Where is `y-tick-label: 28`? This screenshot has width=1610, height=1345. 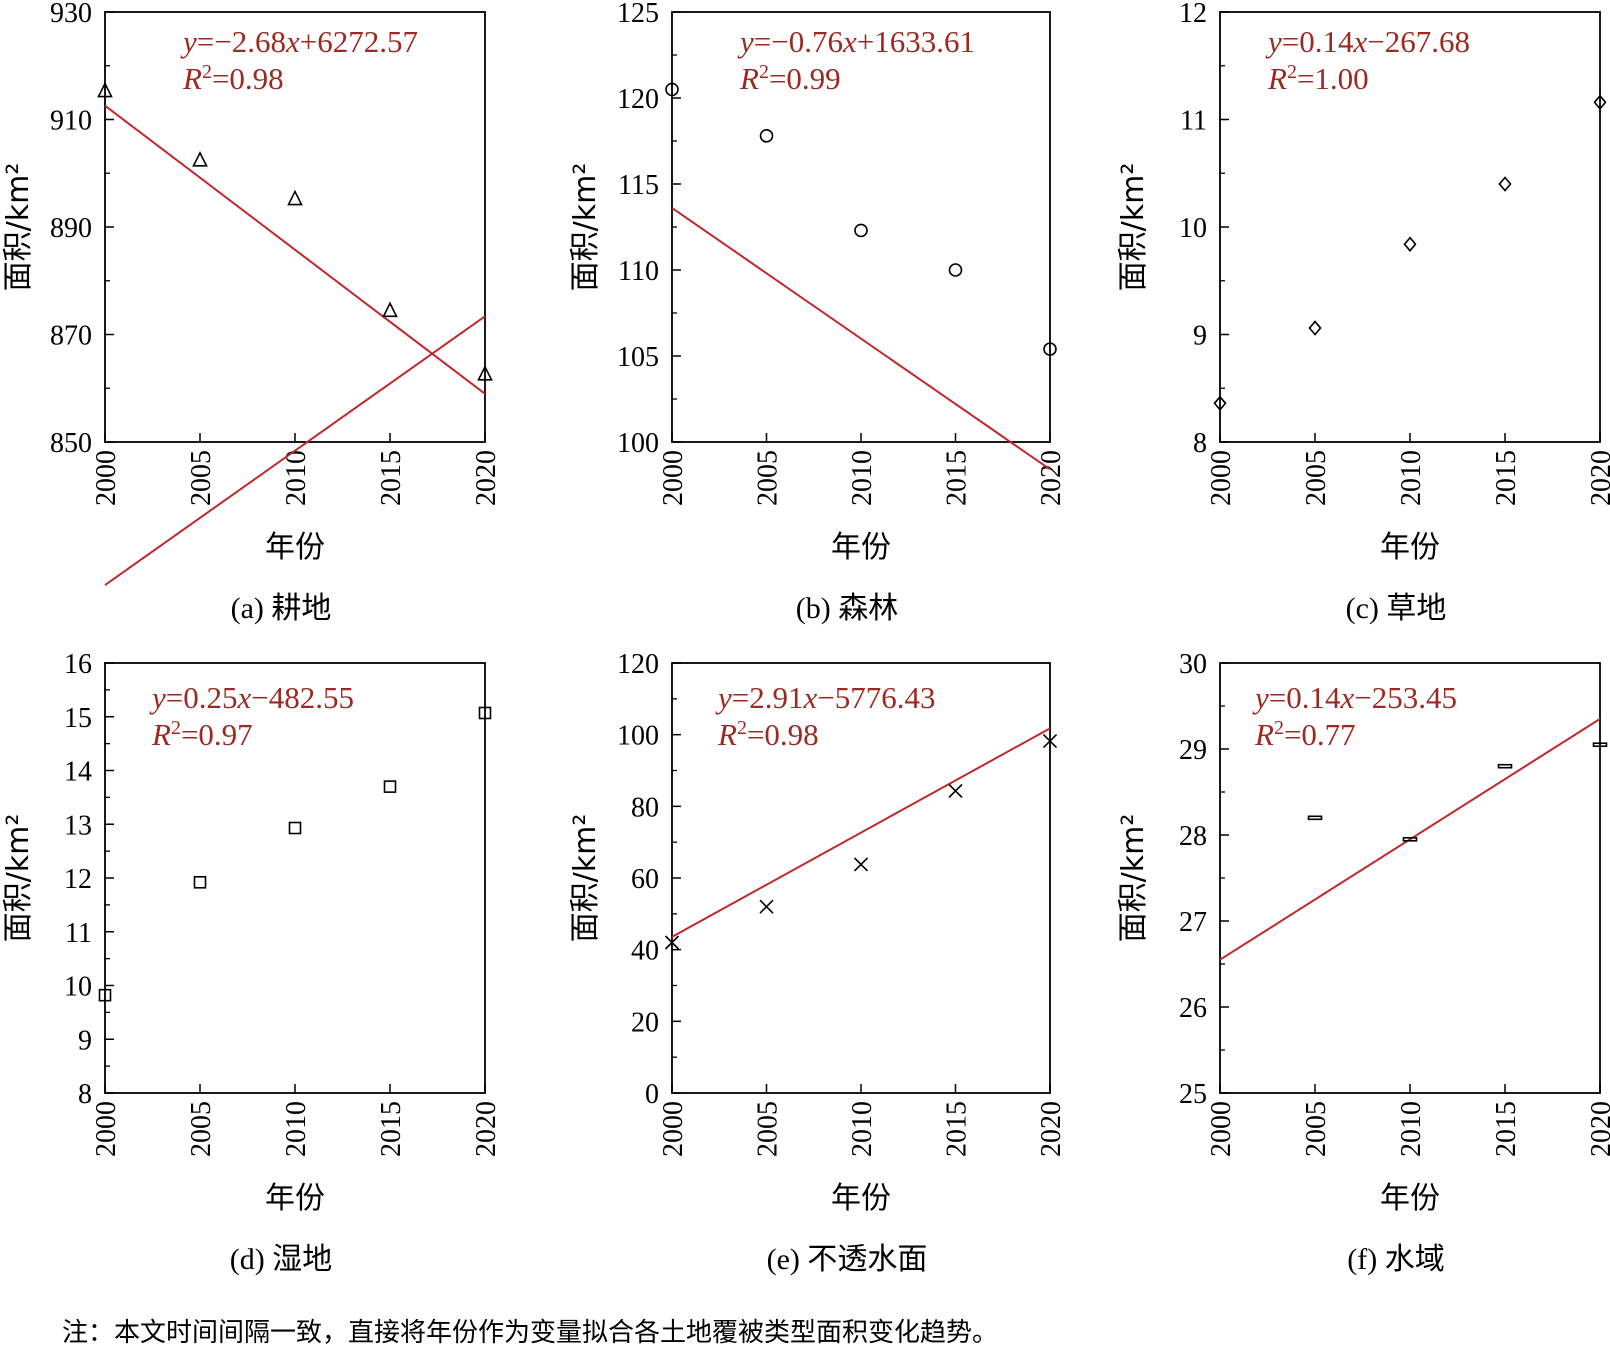 y-tick-label: 28 is located at coordinates (1193, 836).